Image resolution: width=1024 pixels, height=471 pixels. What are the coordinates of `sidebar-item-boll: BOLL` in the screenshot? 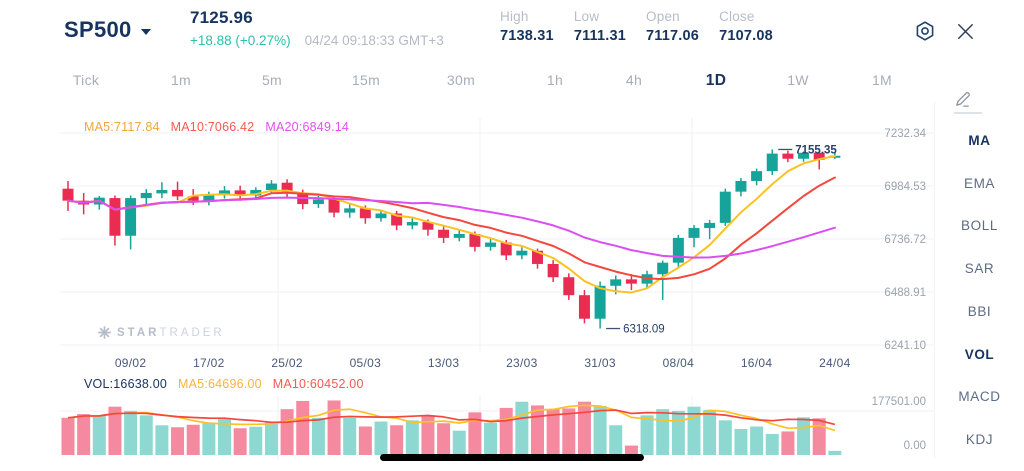 It's located at (979, 226).